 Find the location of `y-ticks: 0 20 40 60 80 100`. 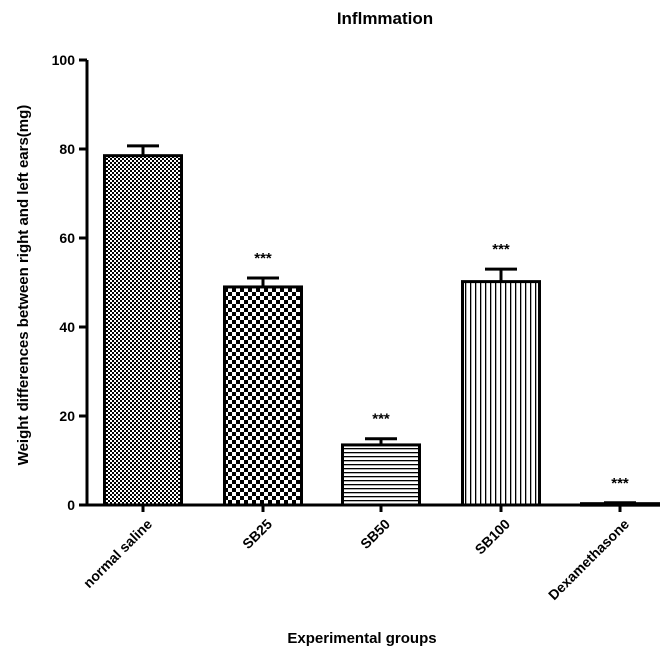

y-ticks: 0 20 40 60 80 100 is located at coordinates (69, 282).